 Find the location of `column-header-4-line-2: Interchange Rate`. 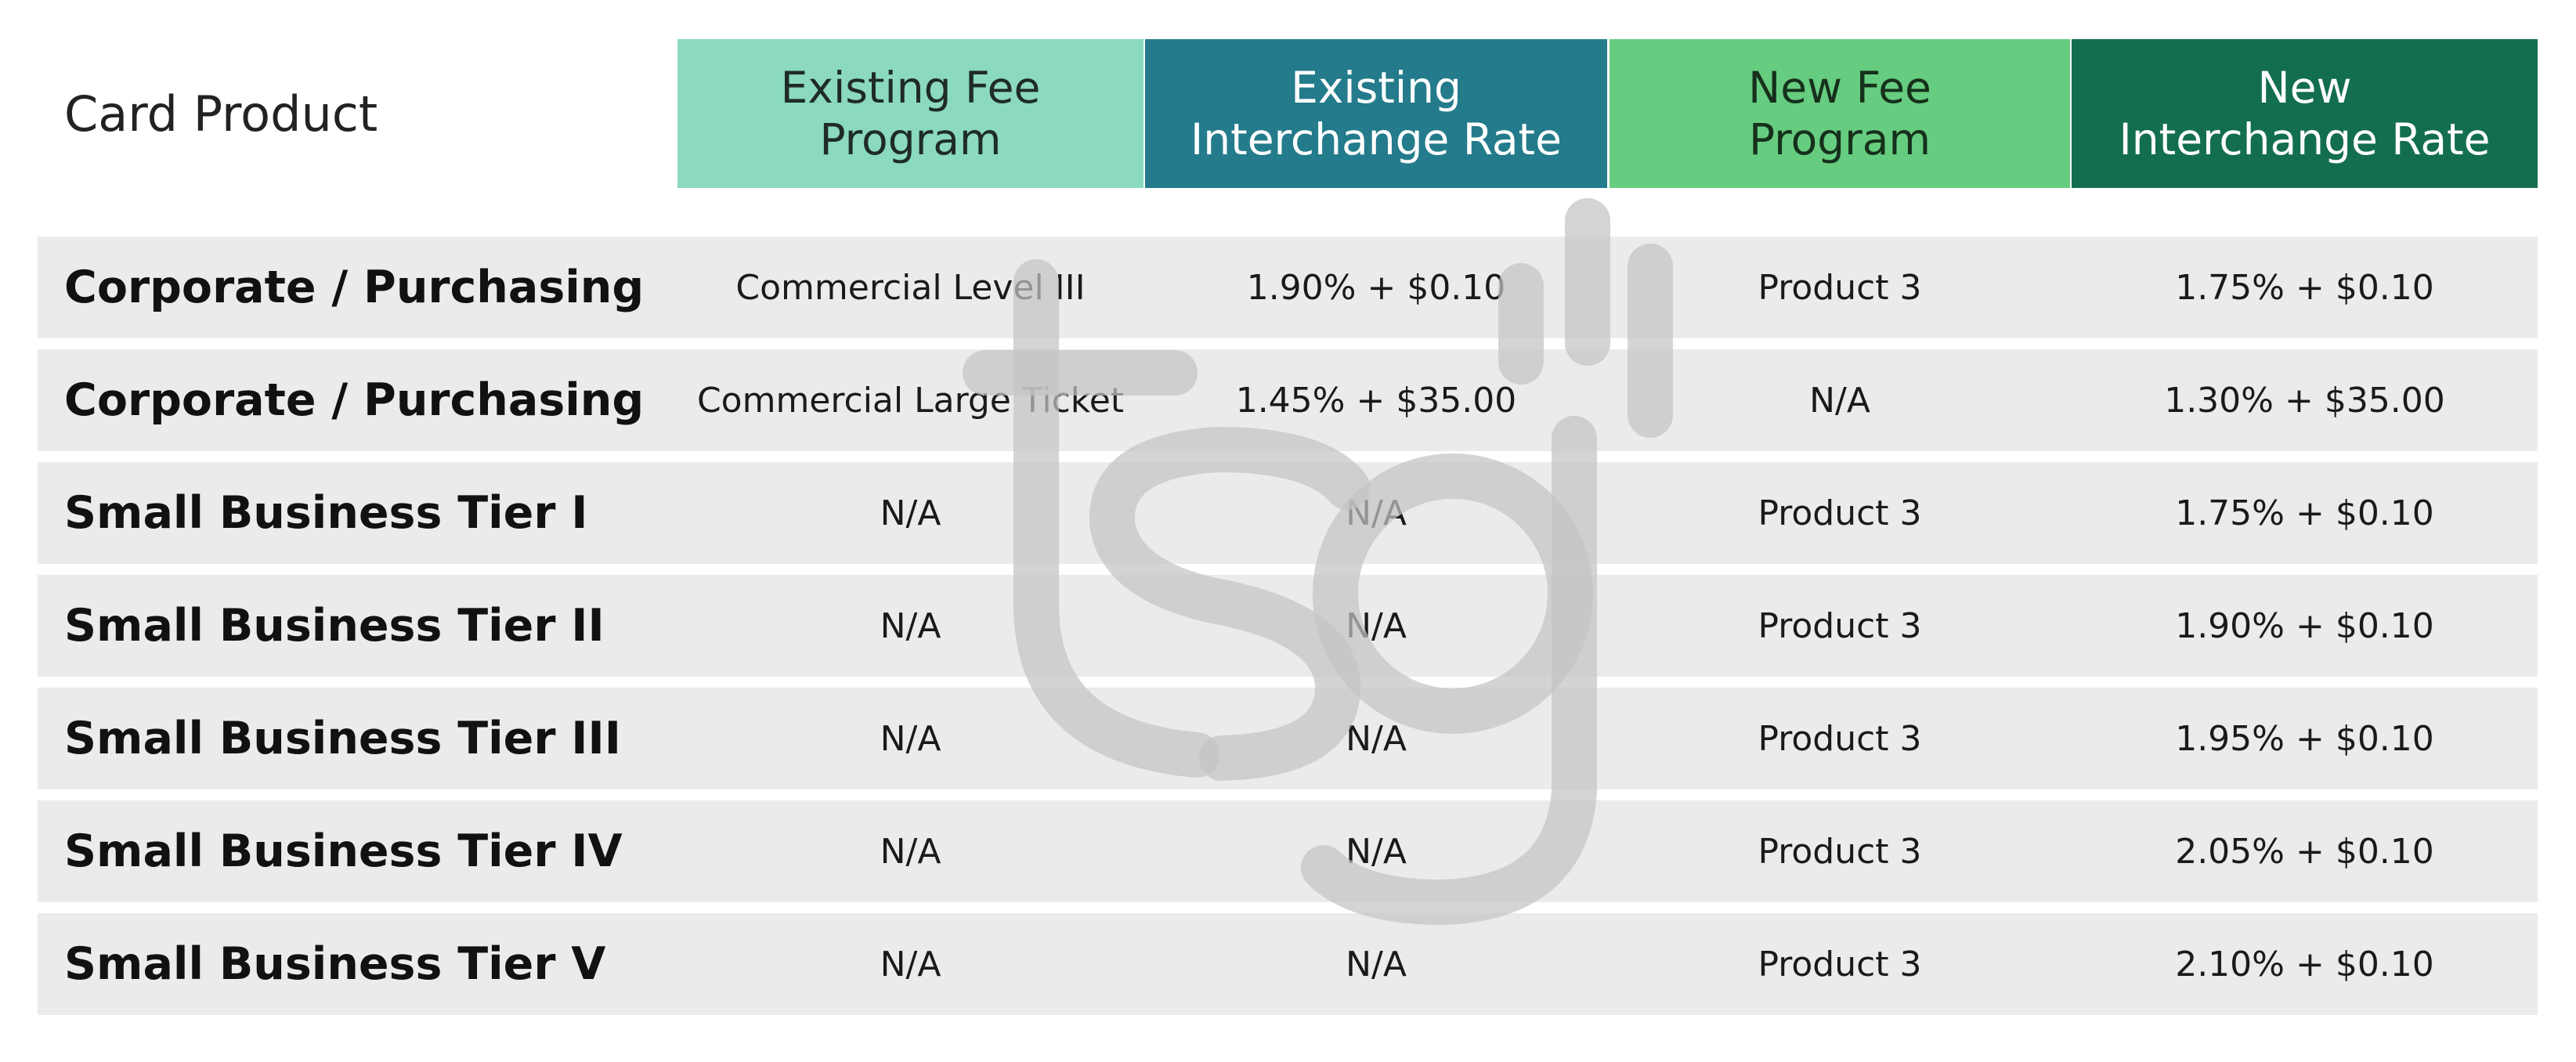

column-header-4-line-2: Interchange Rate is located at coordinates (2305, 139).